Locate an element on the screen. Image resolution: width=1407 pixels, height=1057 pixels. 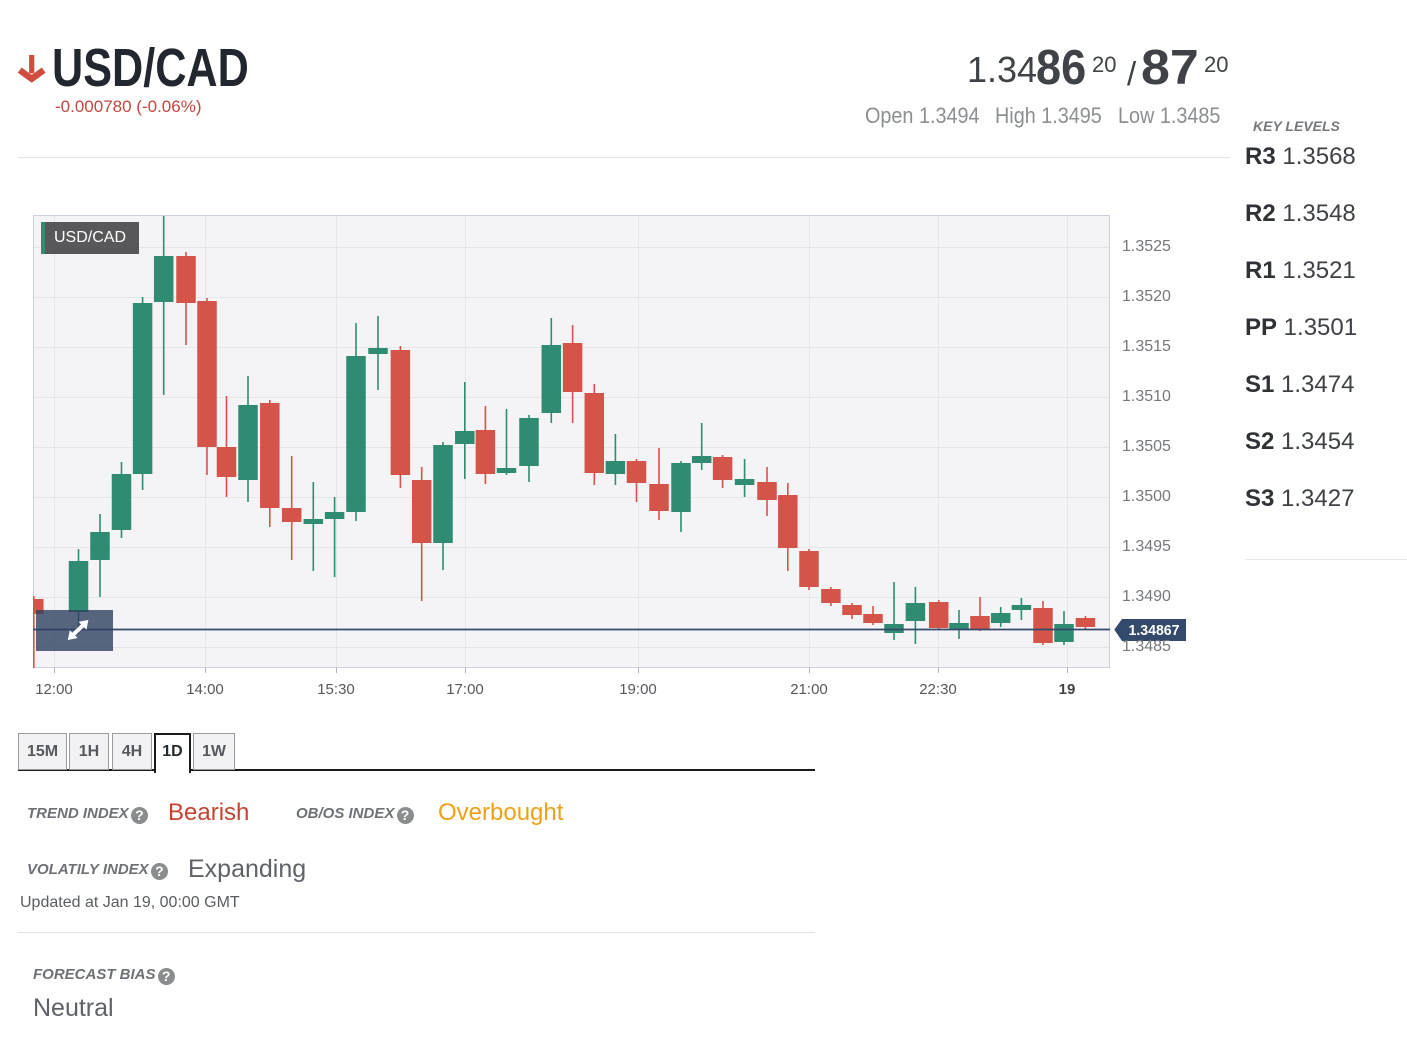
svg-text: 1.34867 is located at coordinates (1154, 630).